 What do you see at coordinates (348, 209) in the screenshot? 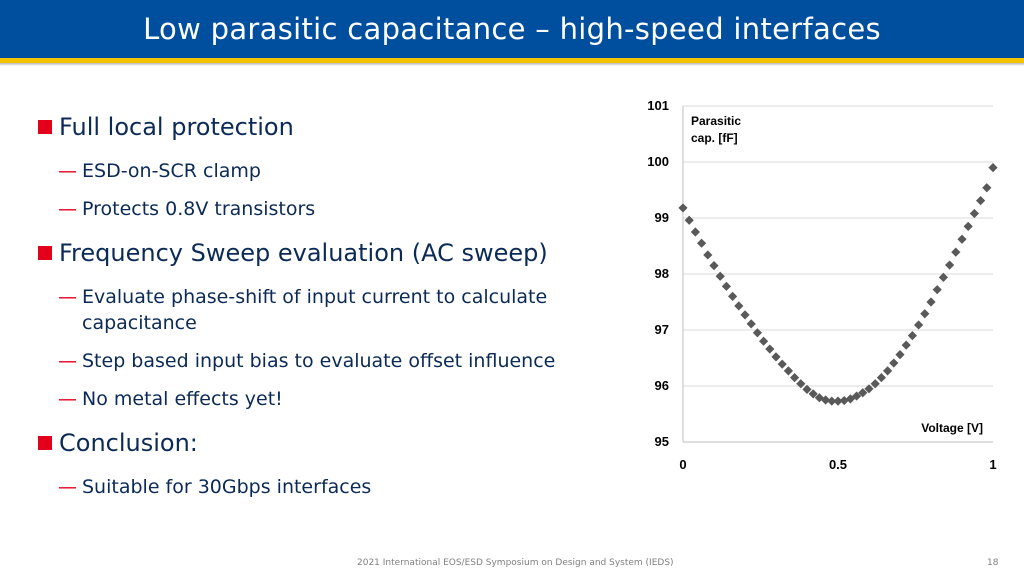
I see `sub-bullet-item: — Protects 0.8V transistors` at bounding box center [348, 209].